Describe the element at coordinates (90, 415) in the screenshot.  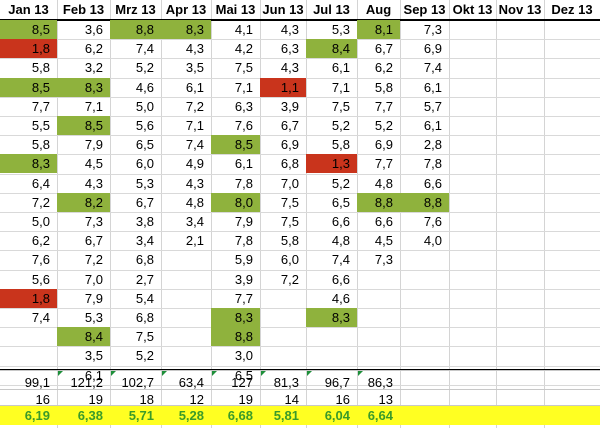
I see `average-cell: 6,38` at that location.